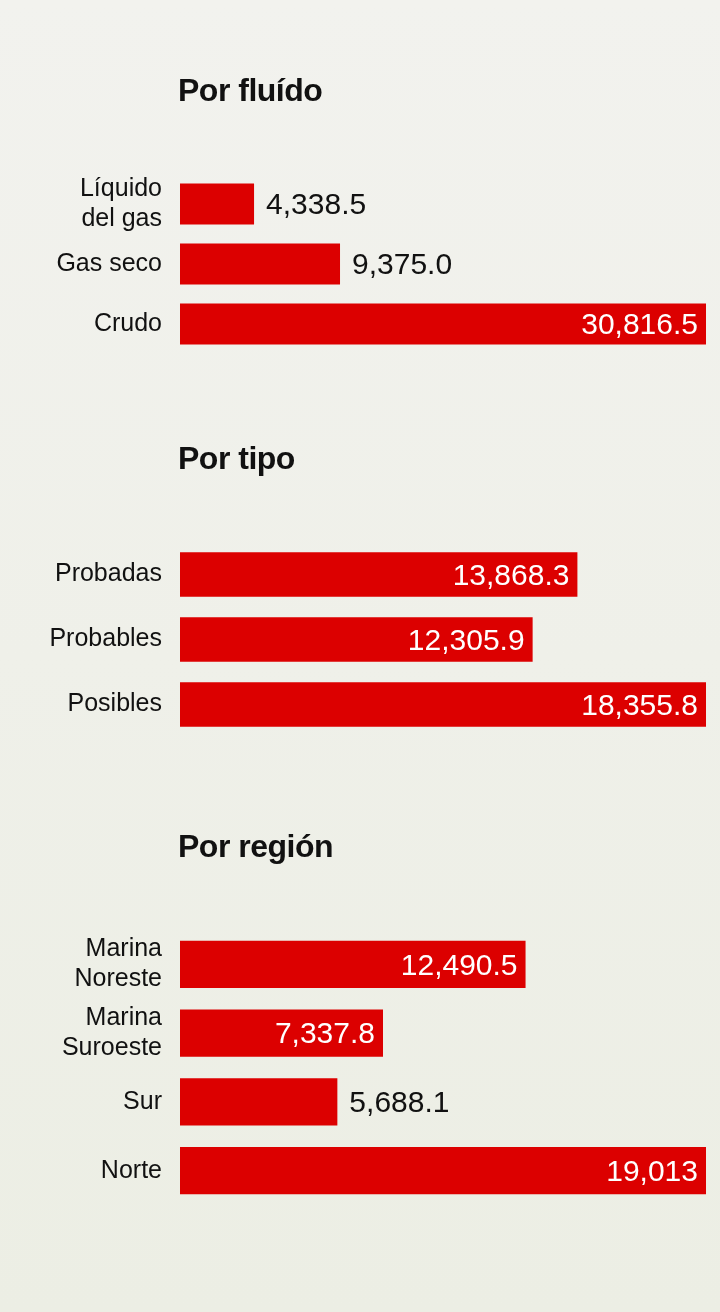  Describe the element at coordinates (114, 702) in the screenshot. I see `y-tick-label: Posibles` at that location.